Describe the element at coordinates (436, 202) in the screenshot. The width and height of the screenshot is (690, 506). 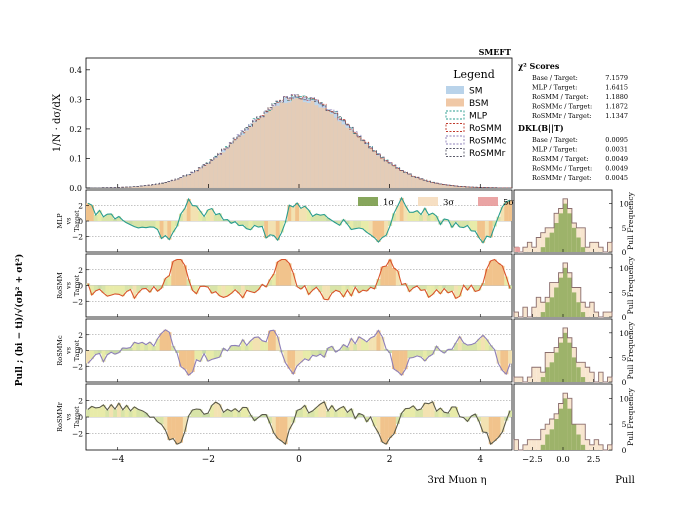
I see `sigma-legend: 1σ 3σ 5σ` at that location.